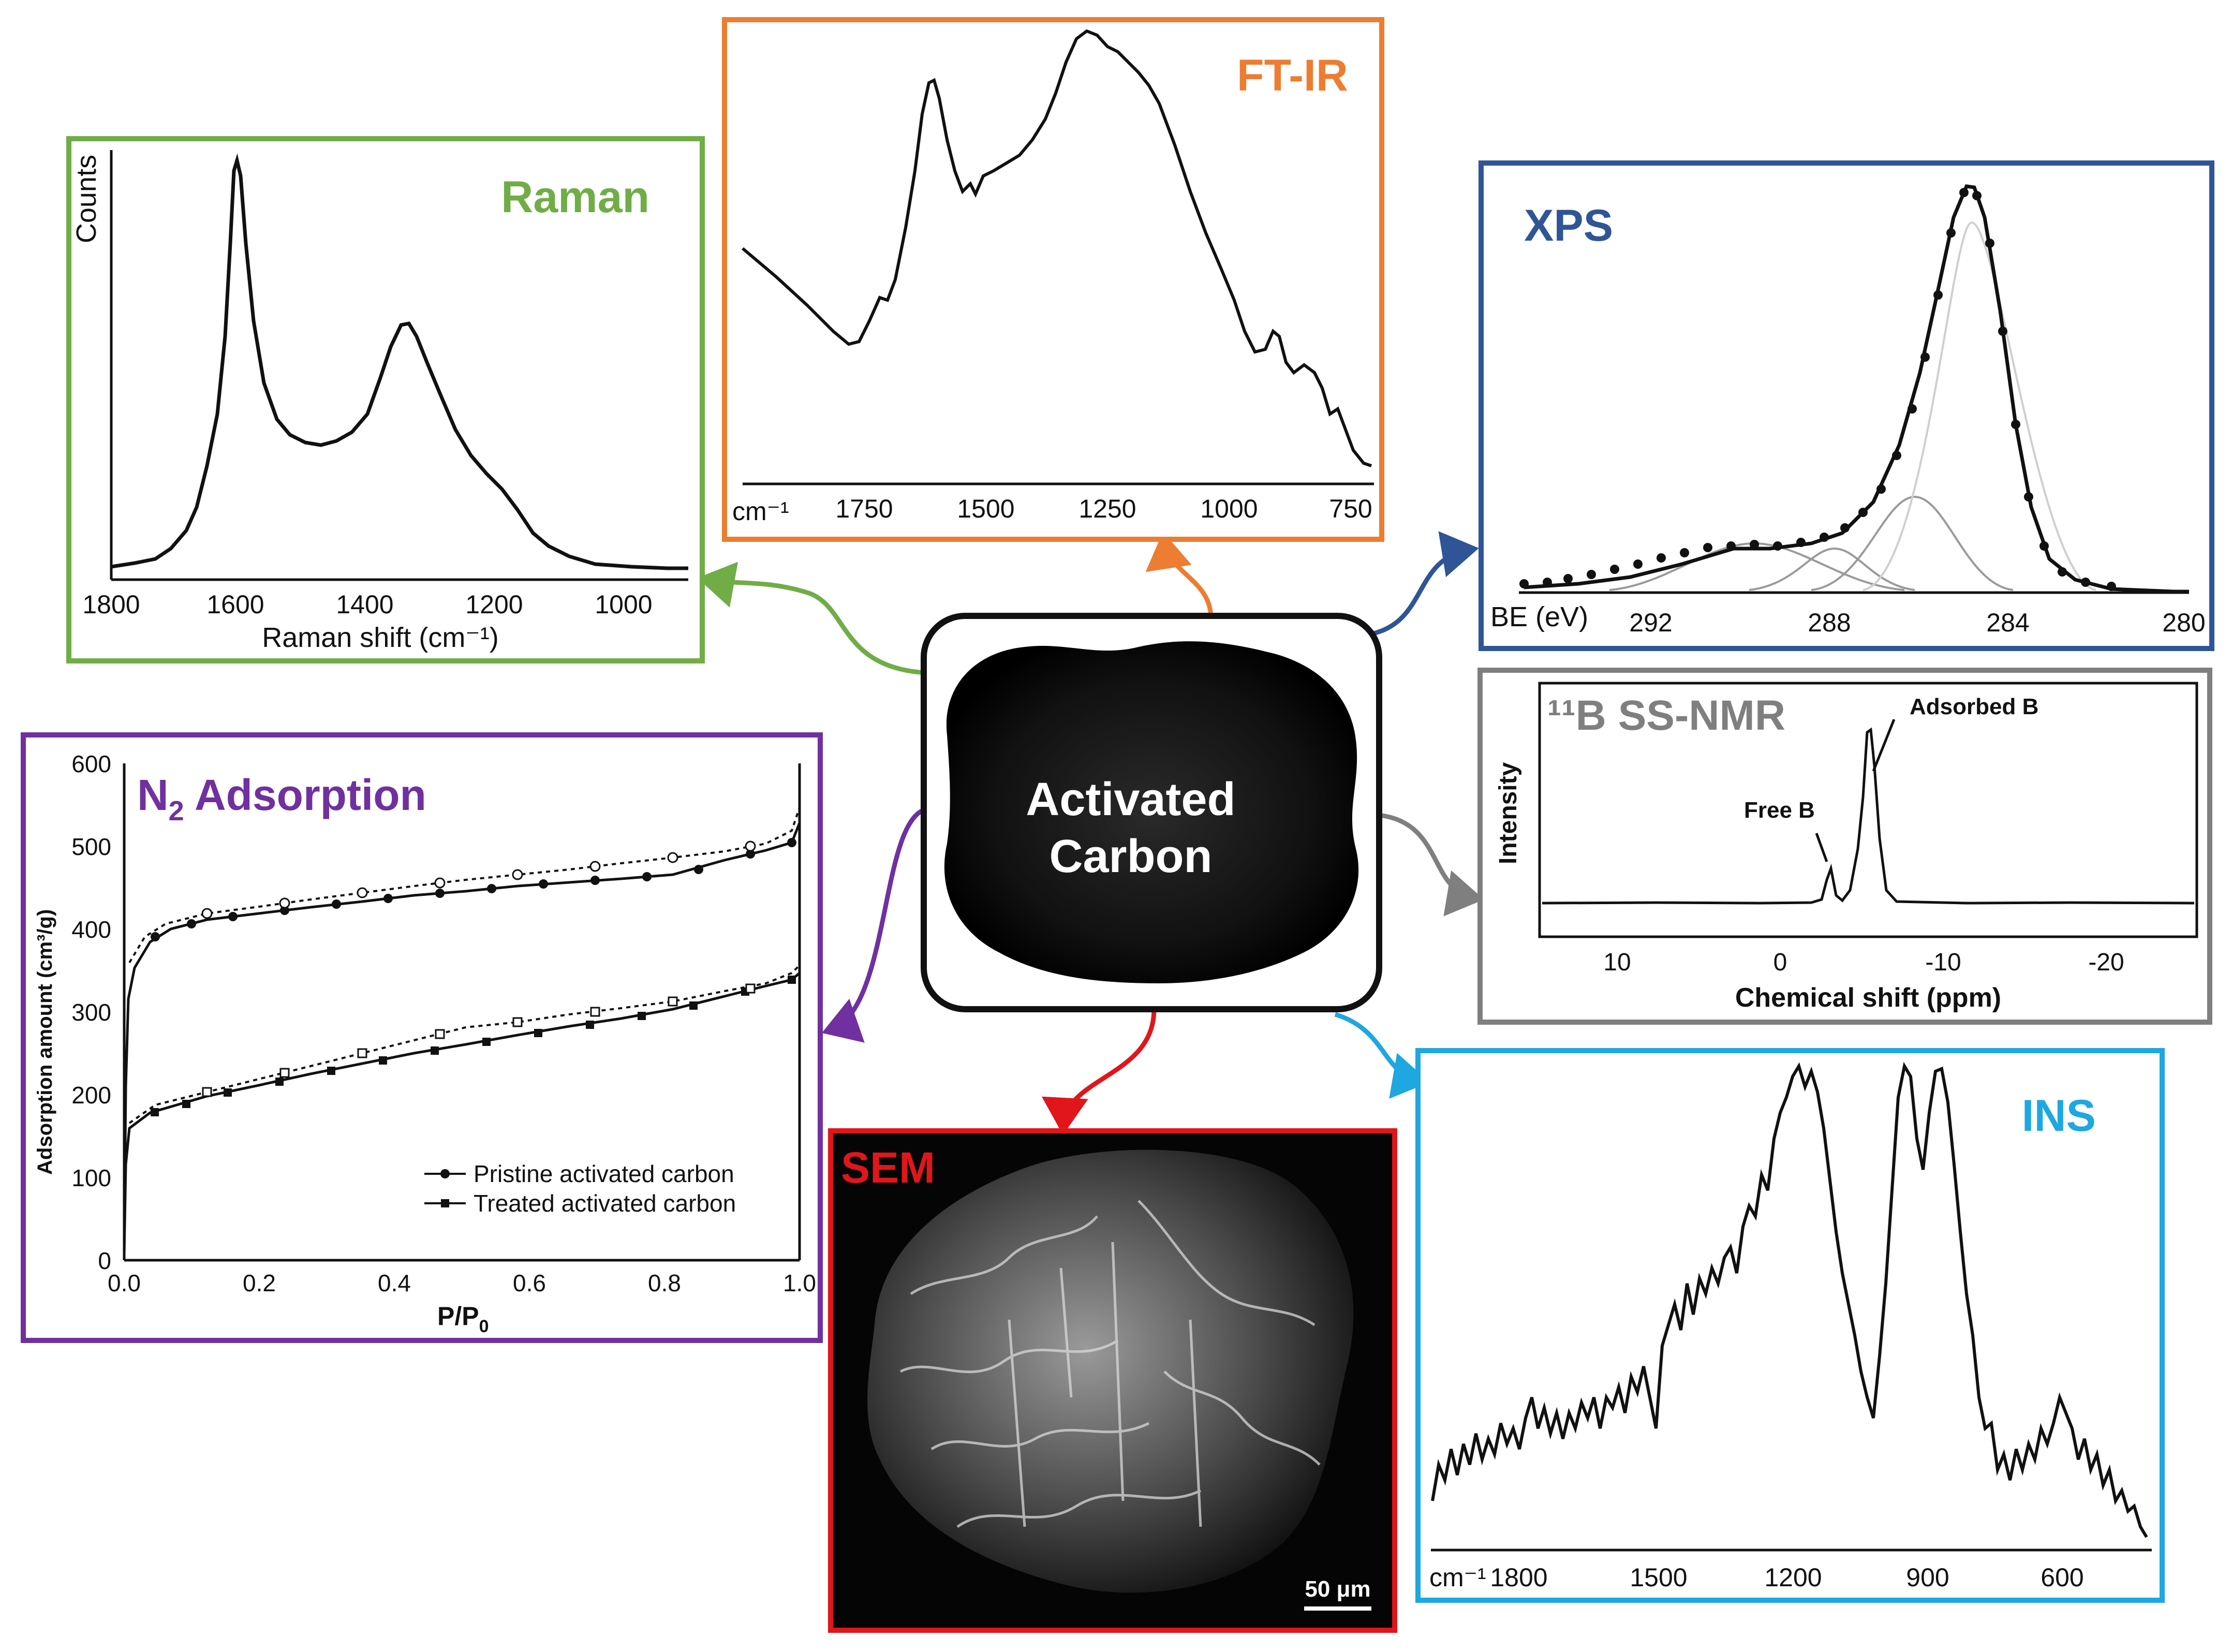  What do you see at coordinates (1884, 746) in the screenshot?
I see `nmr-peak2-arrow` at bounding box center [1884, 746].